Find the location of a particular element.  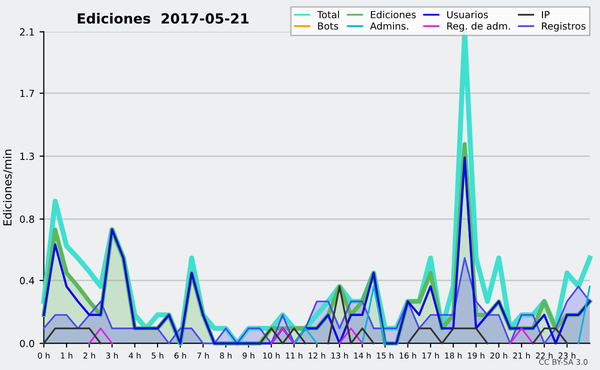

legend-label: IP is located at coordinates (546, 14).